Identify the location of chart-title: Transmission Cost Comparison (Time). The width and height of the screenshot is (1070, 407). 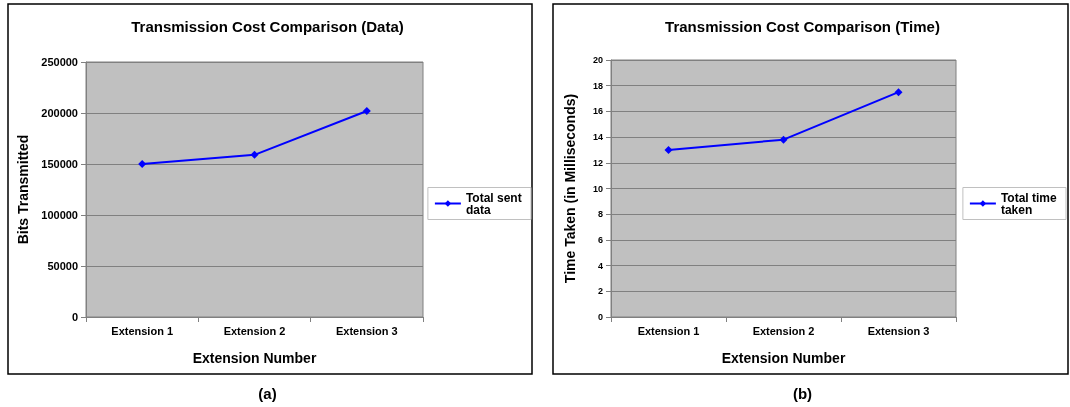
(802, 26).